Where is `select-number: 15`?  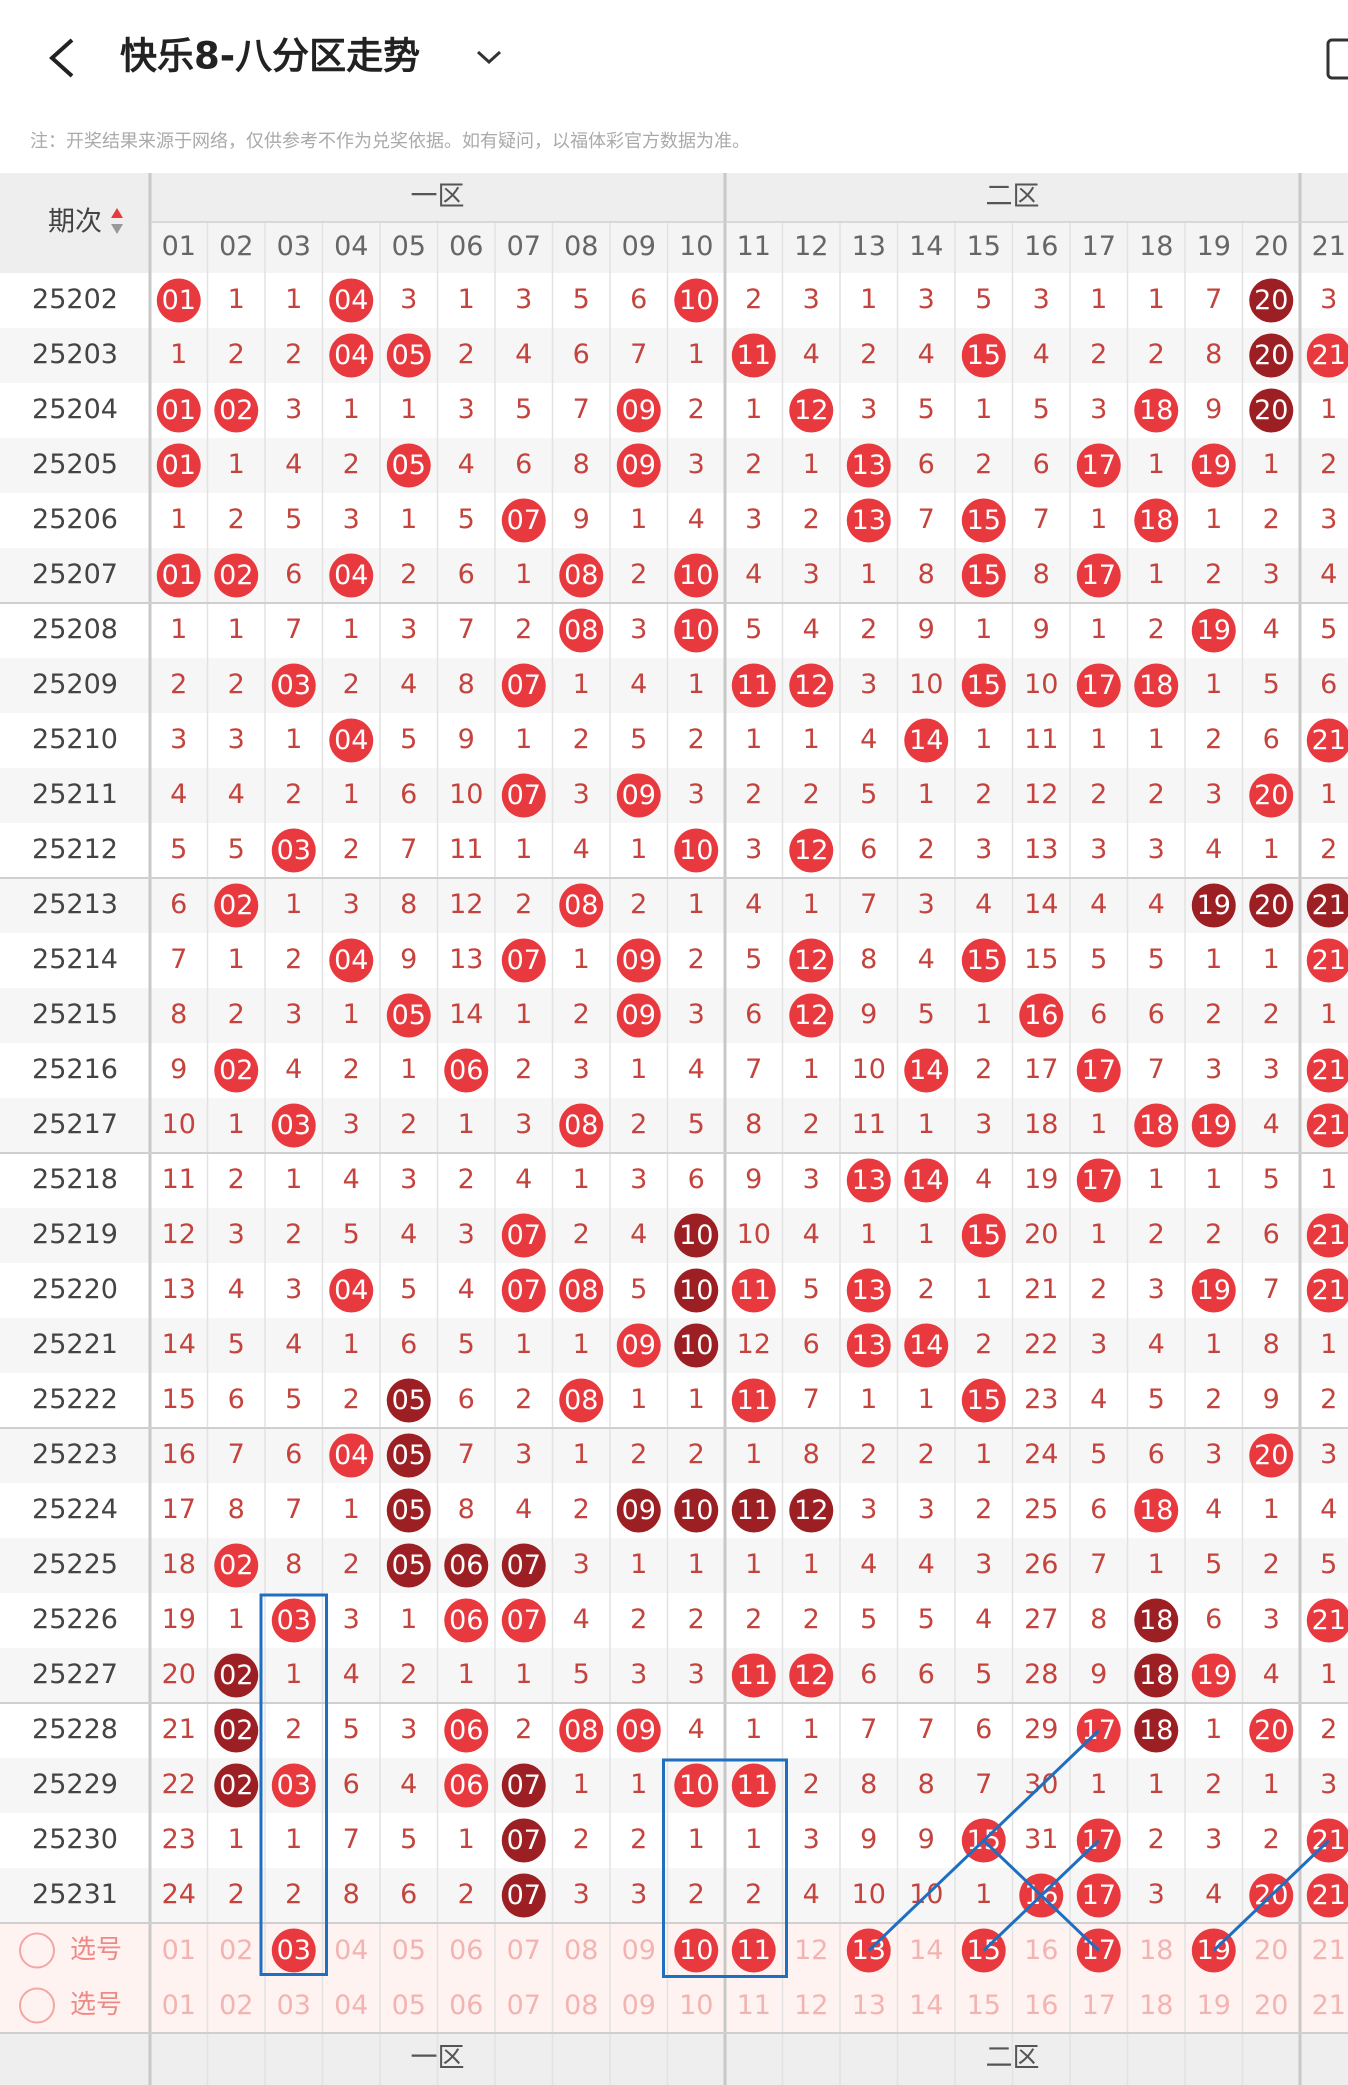 select-number: 15 is located at coordinates (984, 2005).